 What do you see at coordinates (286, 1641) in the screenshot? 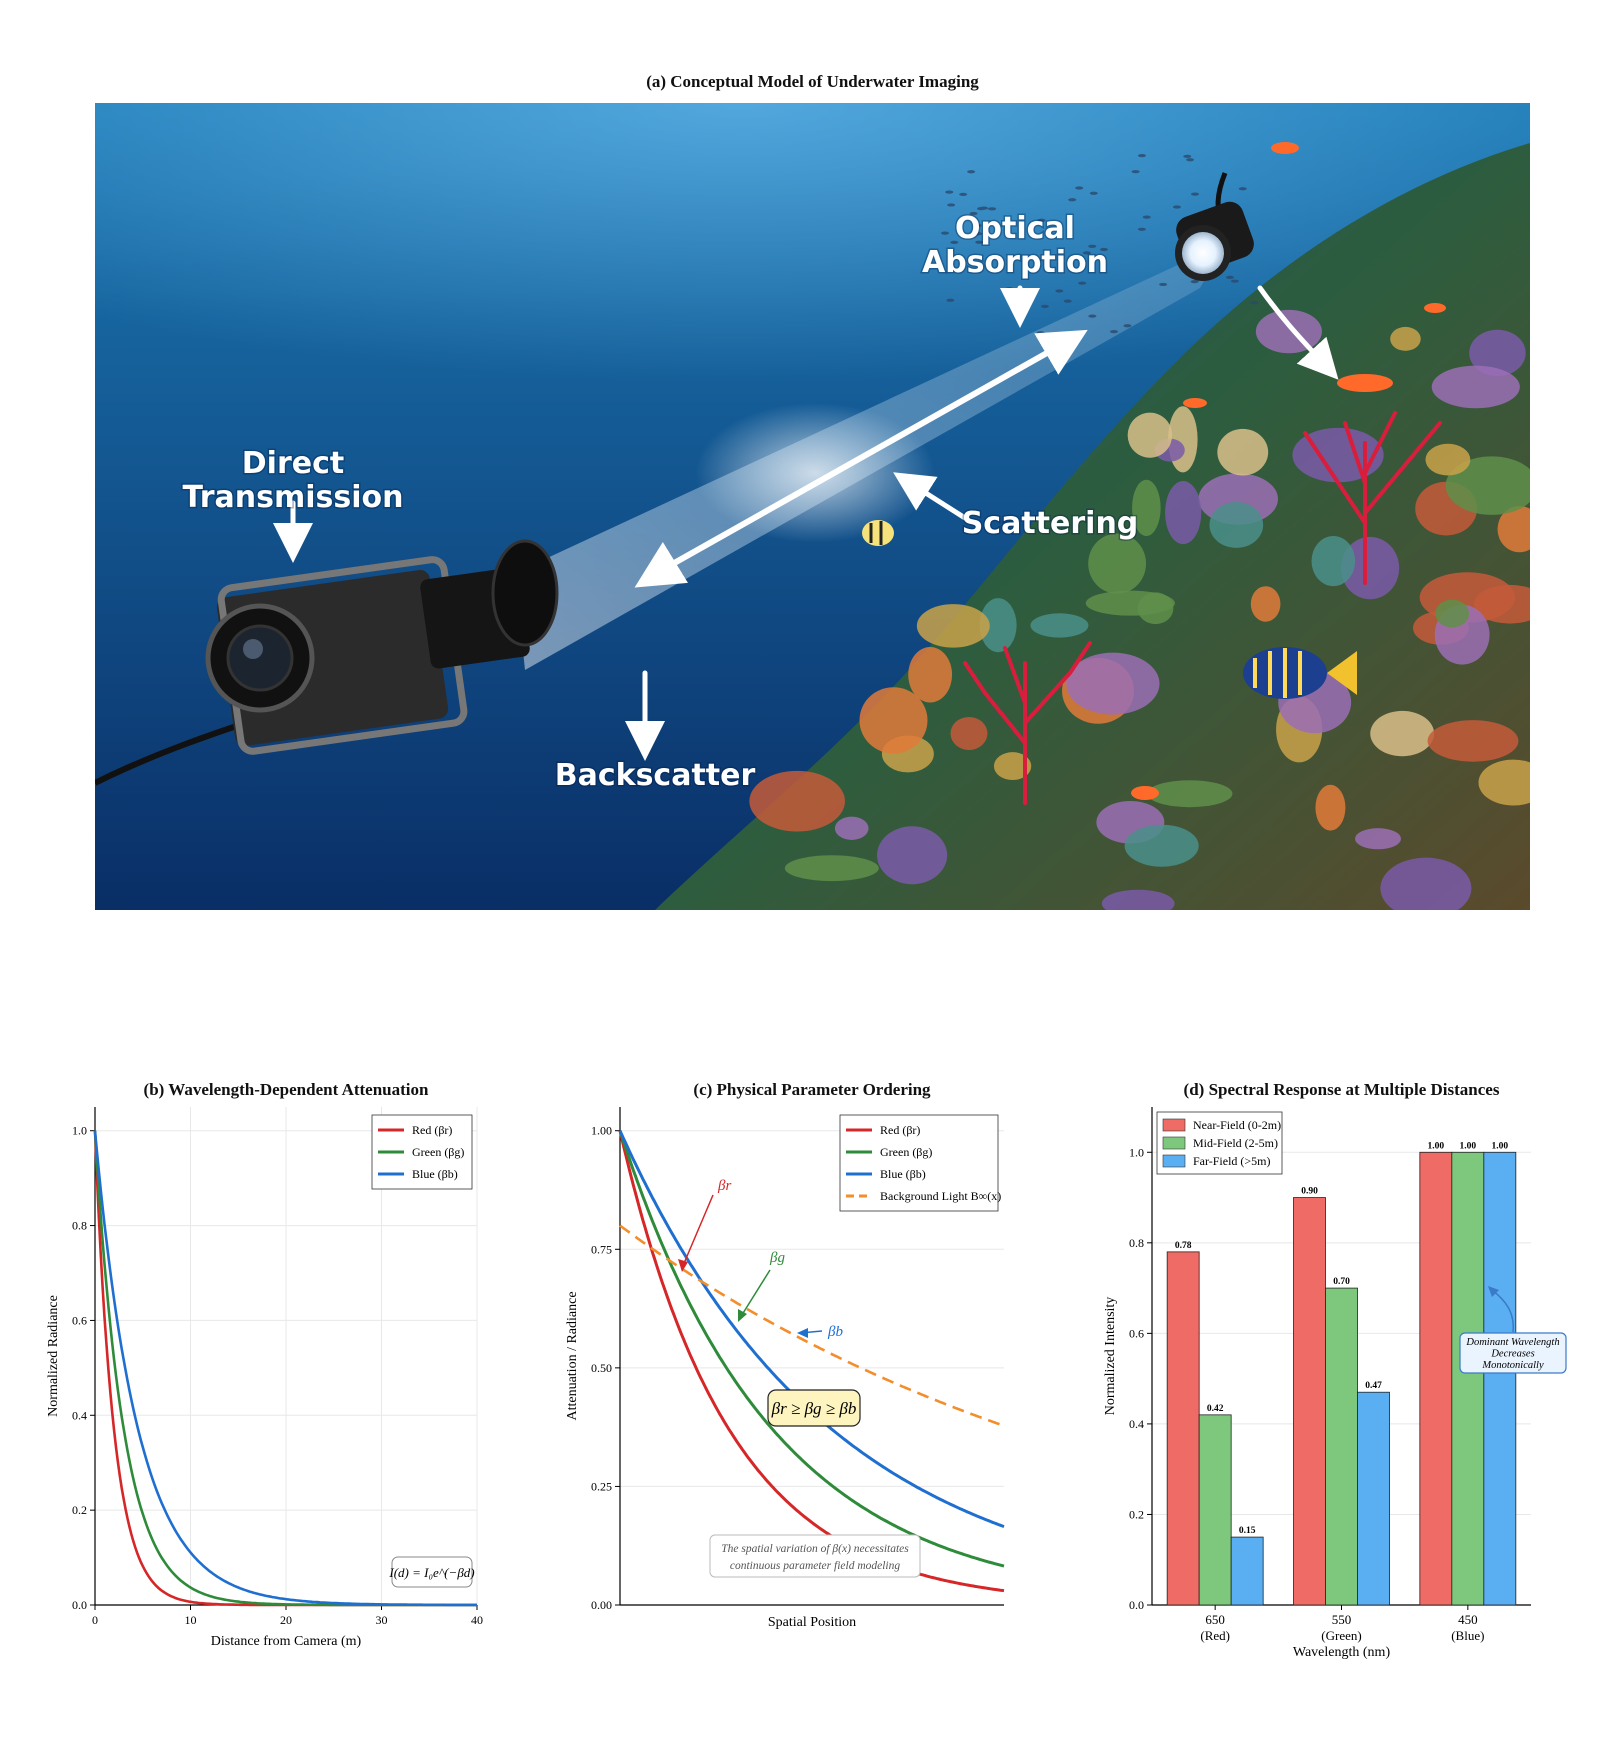
I see `x-axis-label: Distance from Camera (m)` at bounding box center [286, 1641].